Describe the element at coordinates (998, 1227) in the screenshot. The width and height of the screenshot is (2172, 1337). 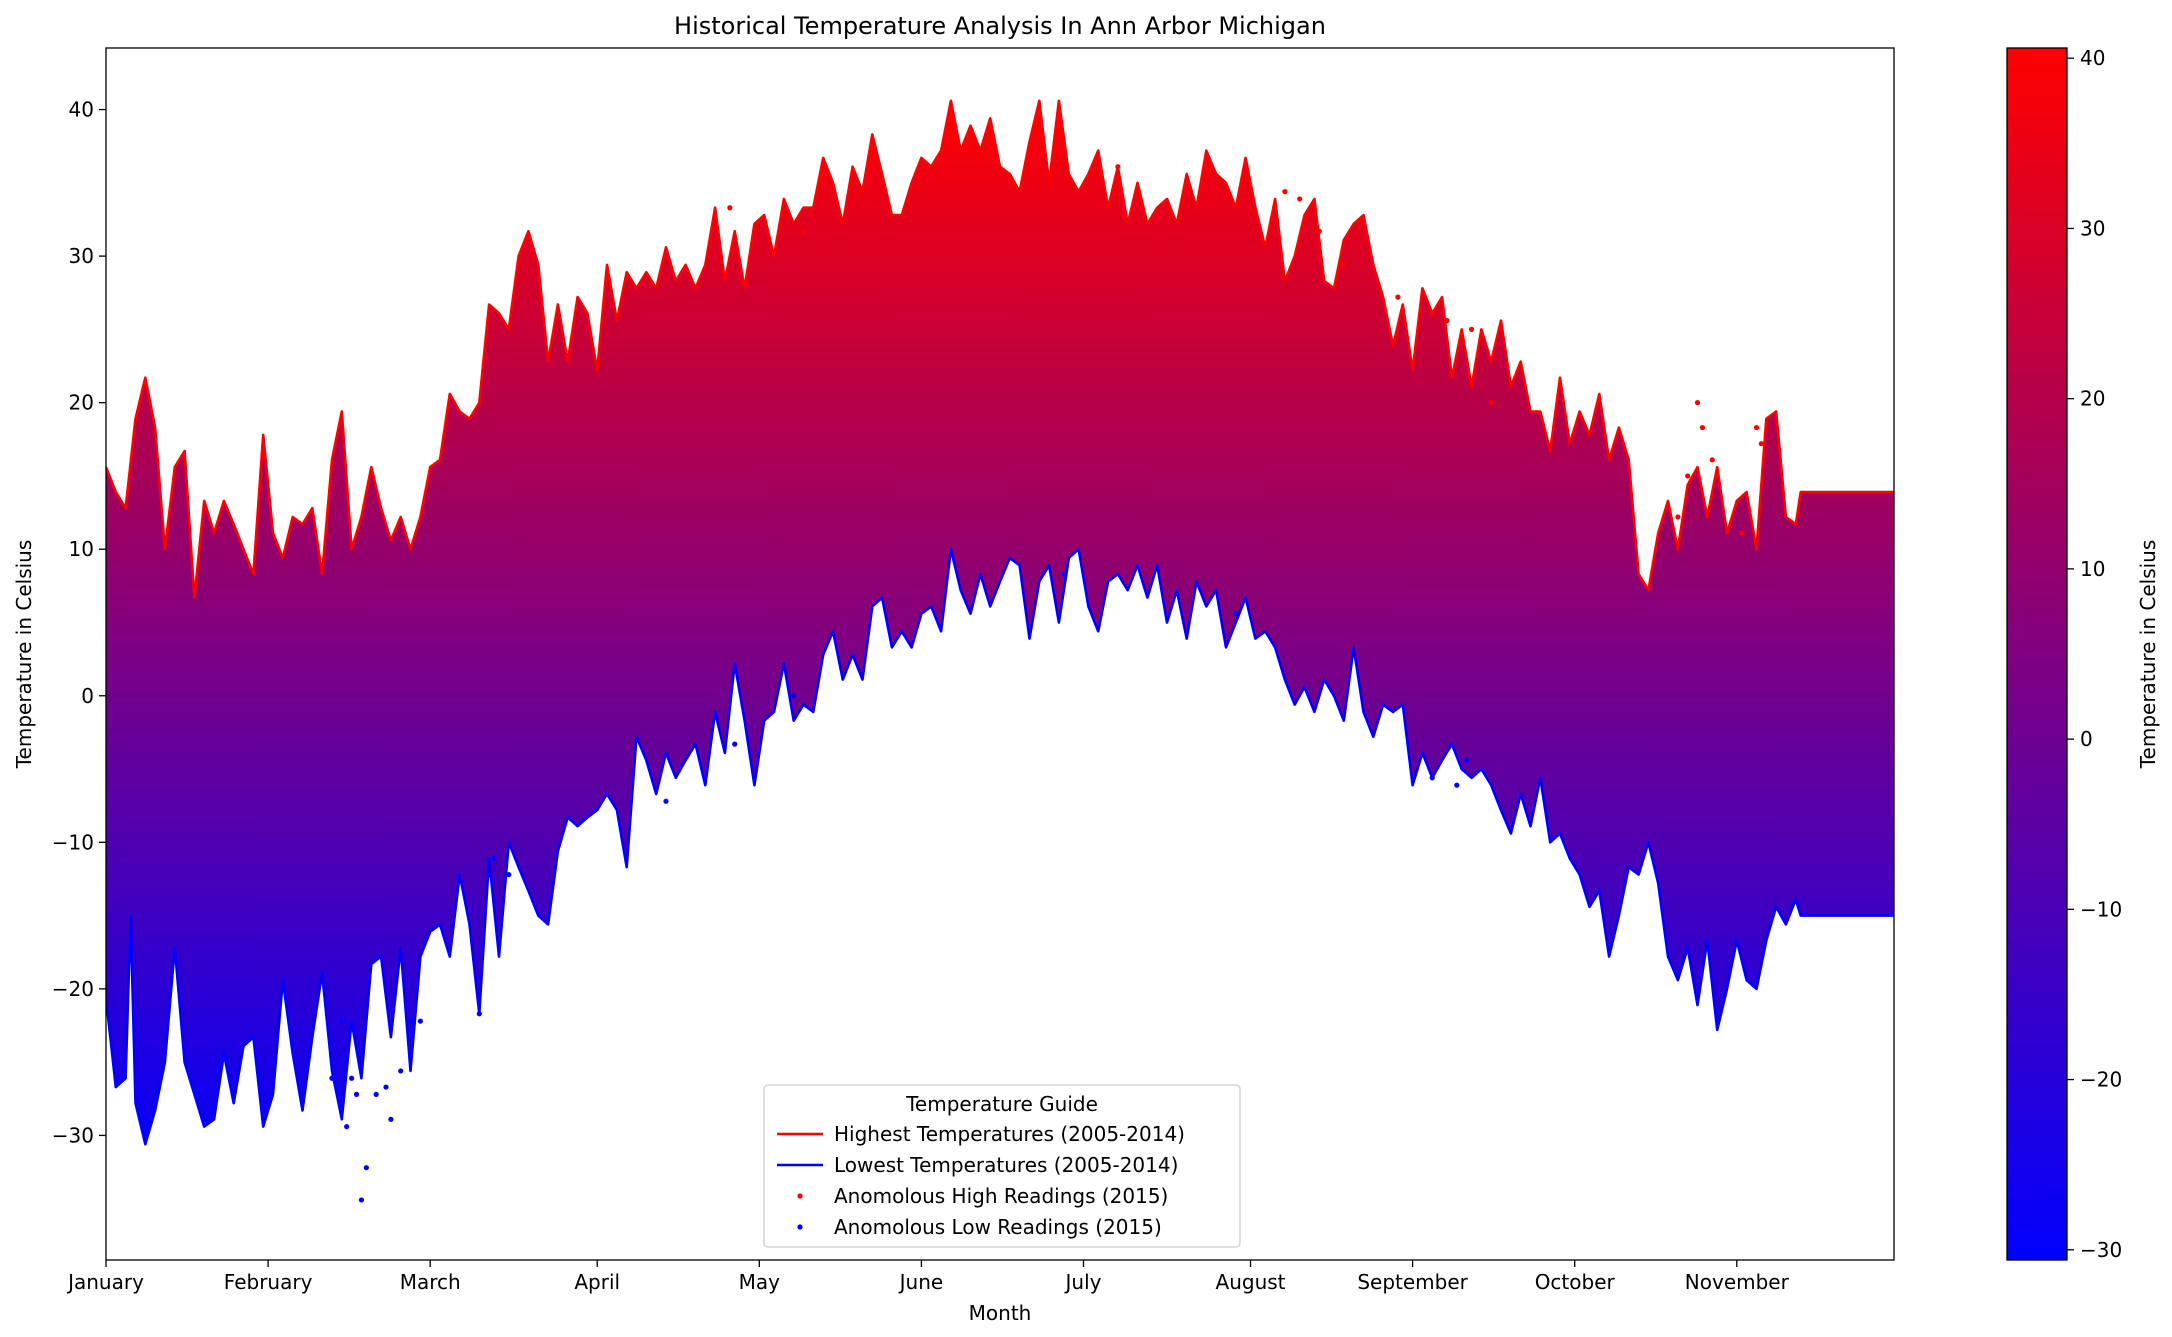
I see `legend-label-low-anomaly: Anomolous Low Readings (2015)` at that location.